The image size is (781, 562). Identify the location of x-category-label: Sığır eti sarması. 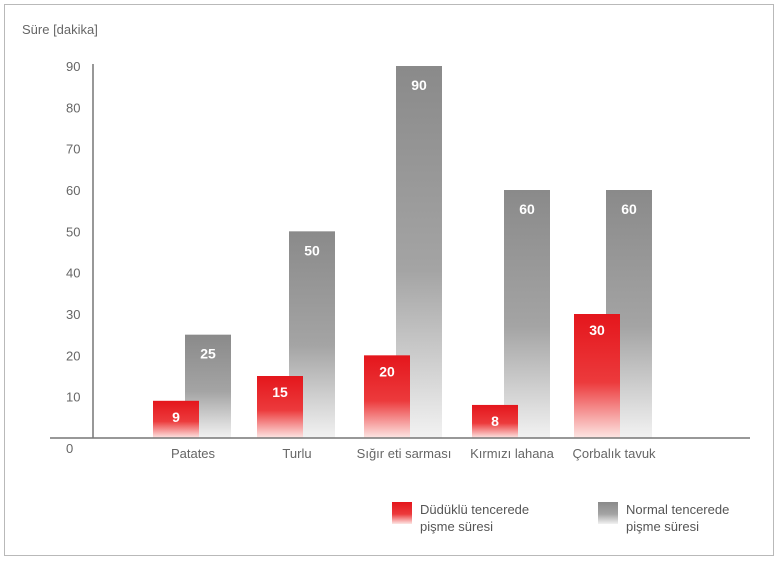
(404, 453).